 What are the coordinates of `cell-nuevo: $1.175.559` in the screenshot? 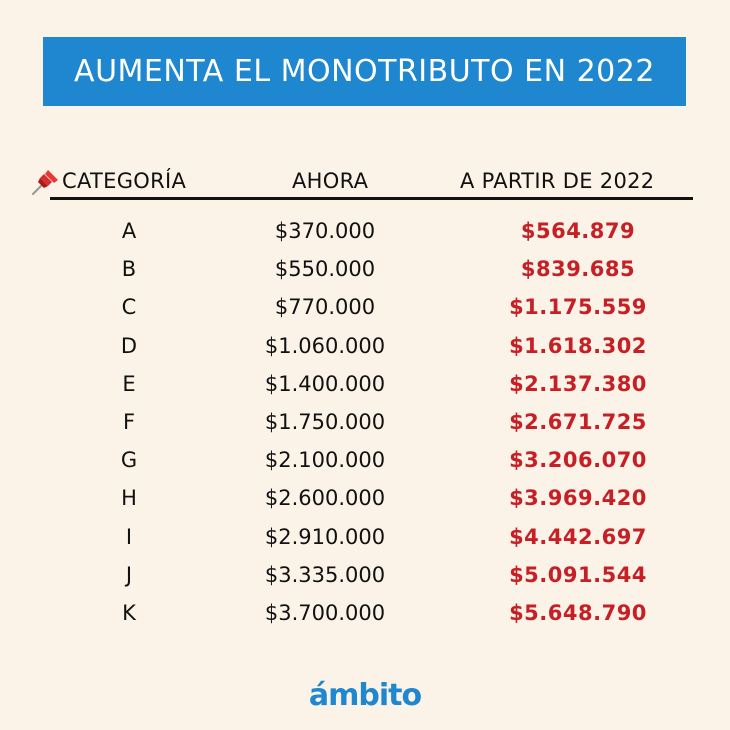 It's located at (578, 307).